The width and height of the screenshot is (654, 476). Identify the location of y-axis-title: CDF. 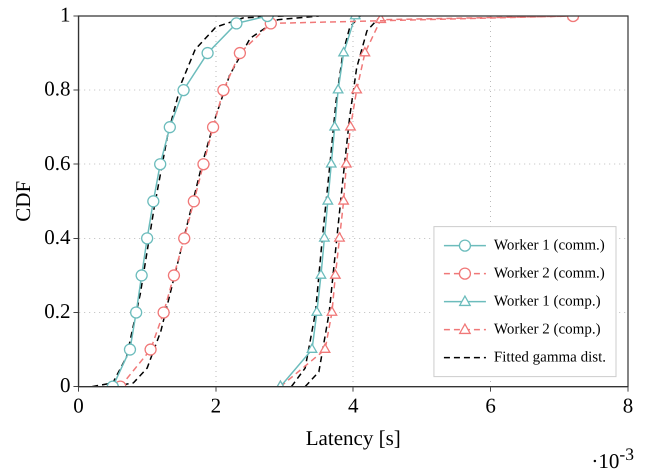
(23, 201).